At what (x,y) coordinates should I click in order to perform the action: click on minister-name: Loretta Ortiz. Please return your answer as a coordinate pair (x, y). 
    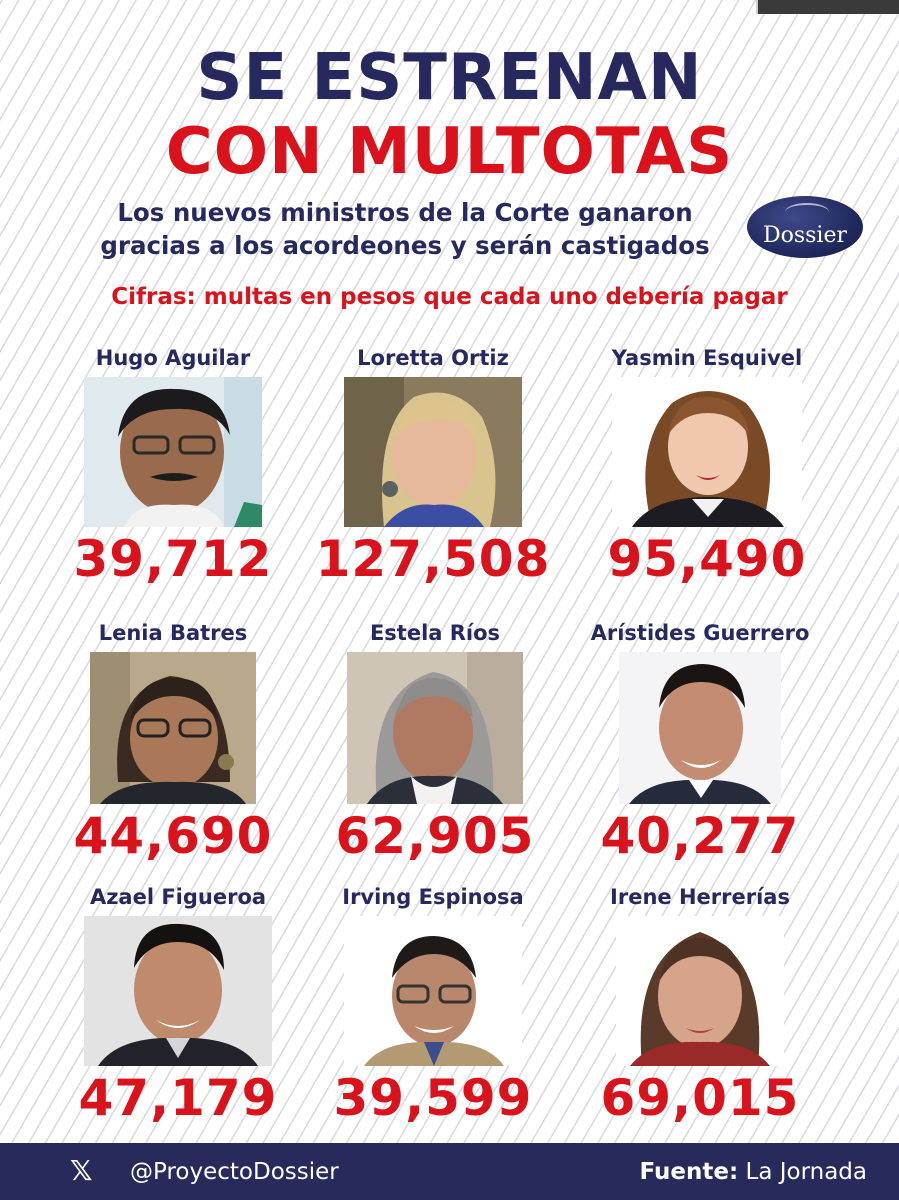
    Looking at the image, I should click on (433, 358).